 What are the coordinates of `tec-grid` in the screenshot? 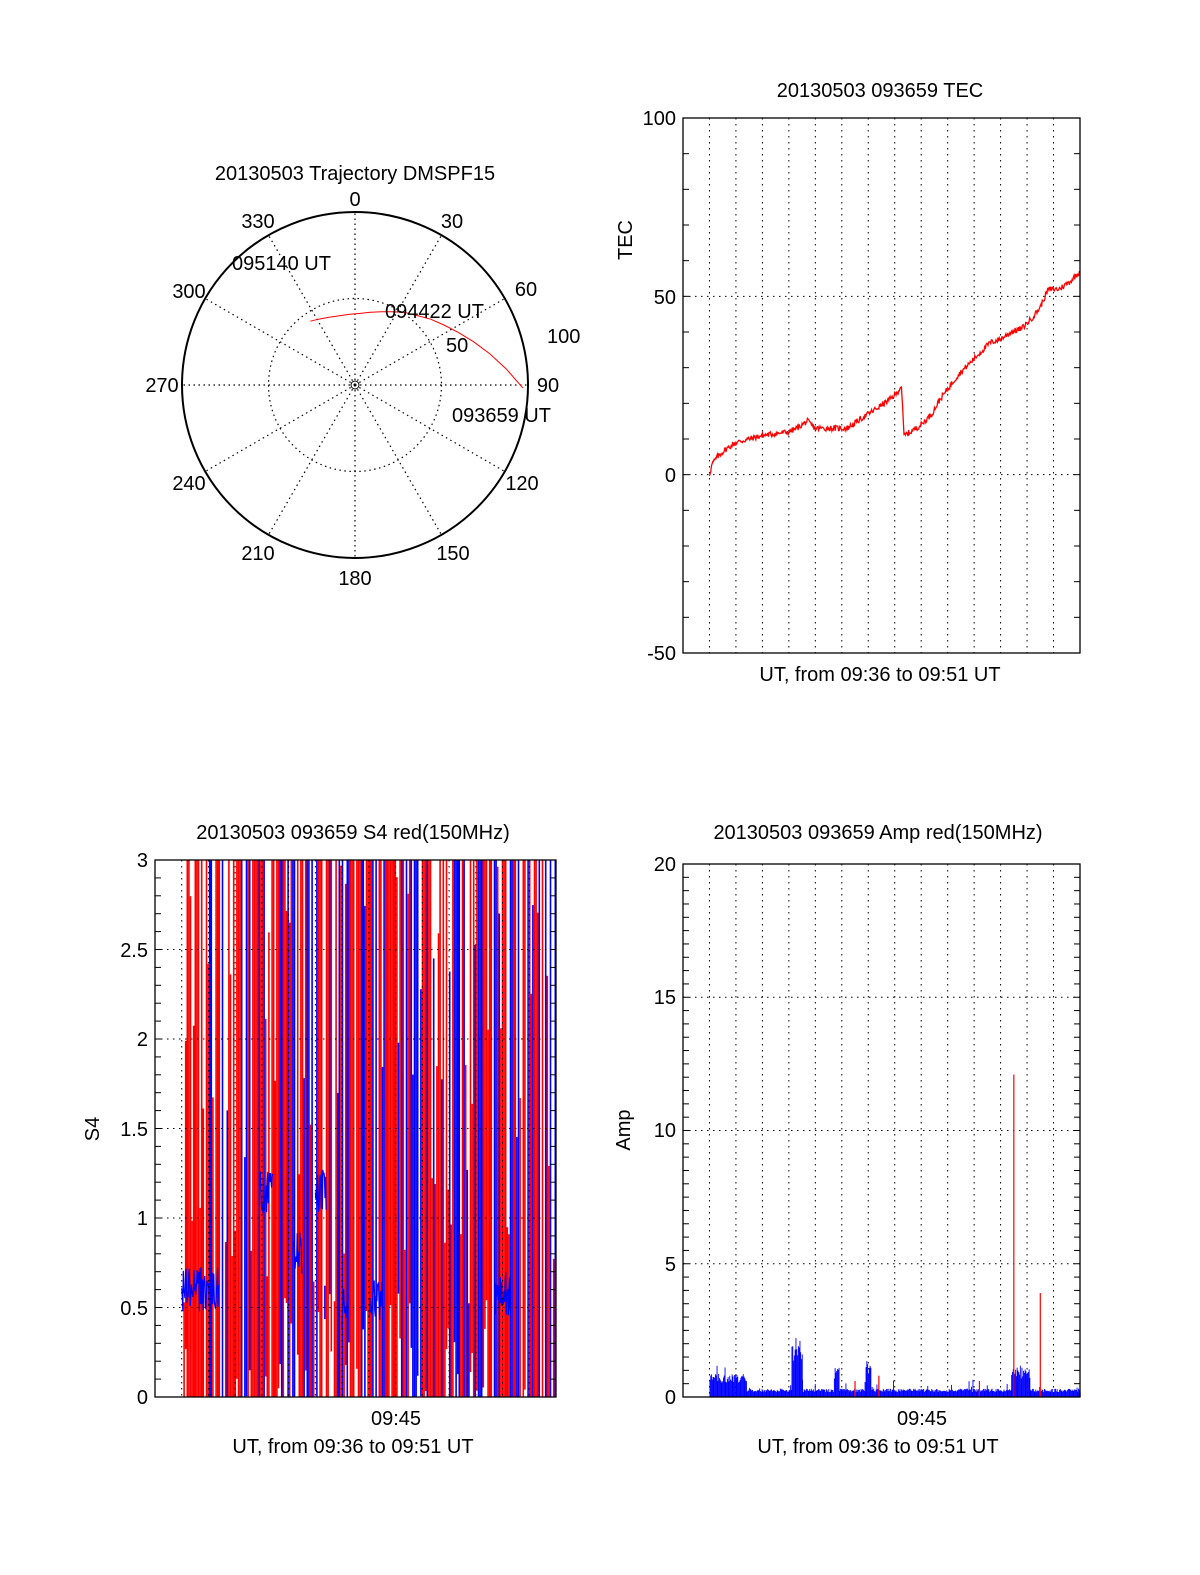 It's located at (881, 385).